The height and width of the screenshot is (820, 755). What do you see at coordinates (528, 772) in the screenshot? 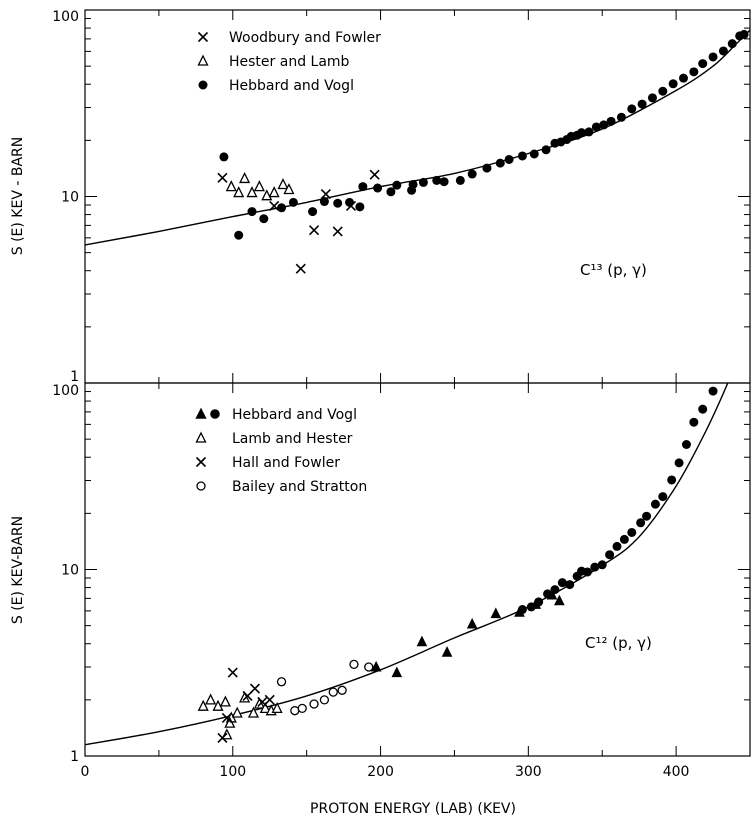
I see `x-tick-label: 300` at bounding box center [528, 772].